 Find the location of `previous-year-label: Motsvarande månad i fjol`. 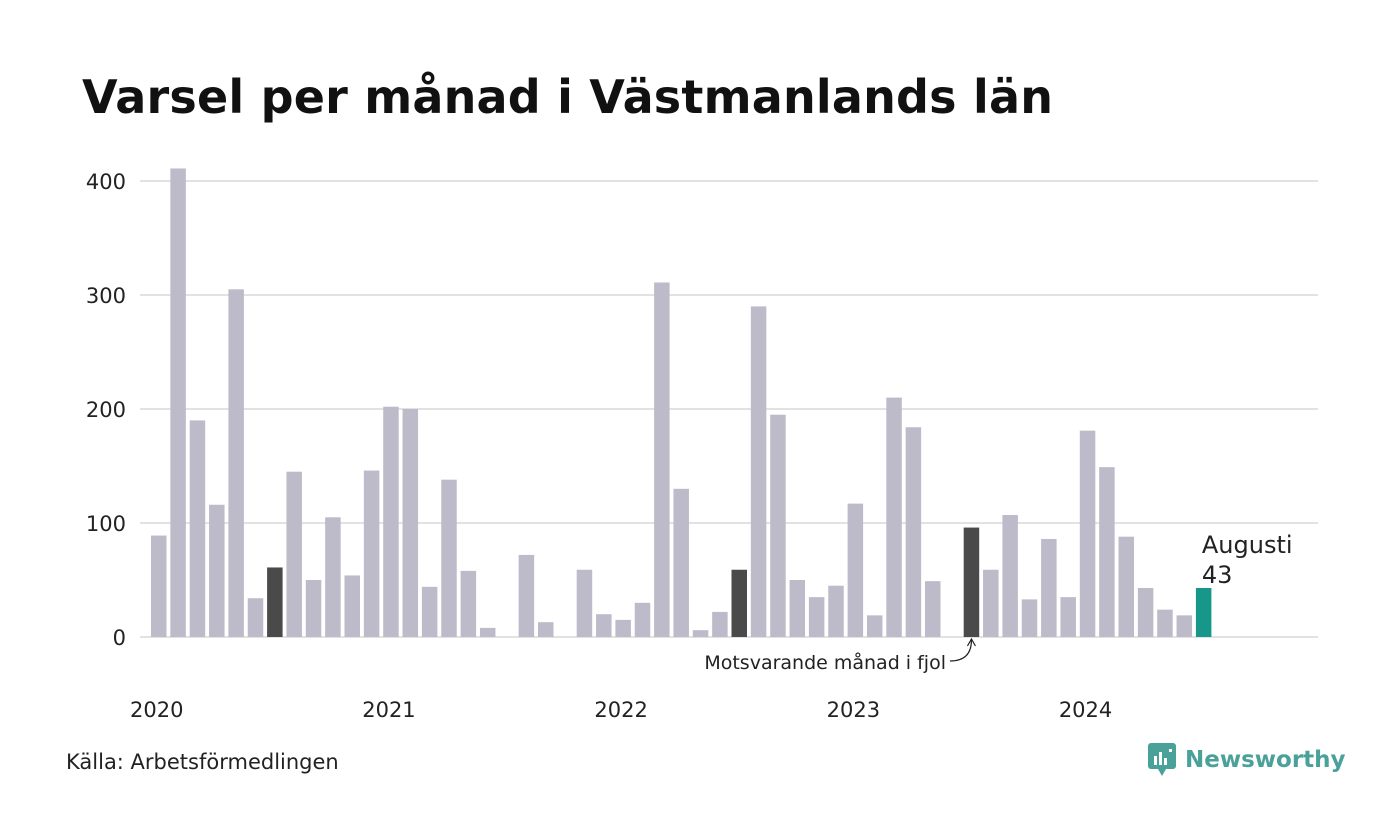

previous-year-label: Motsvarande månad i fjol is located at coordinates (825, 662).